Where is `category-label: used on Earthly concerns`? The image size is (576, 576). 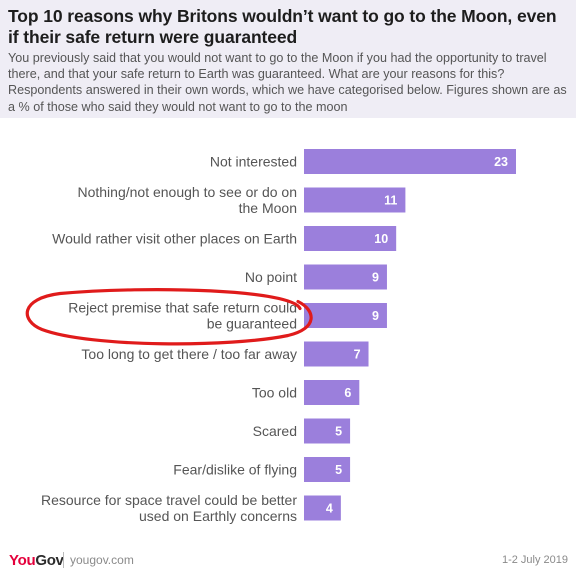
category-label: used on Earthly concerns is located at coordinates (218, 516).